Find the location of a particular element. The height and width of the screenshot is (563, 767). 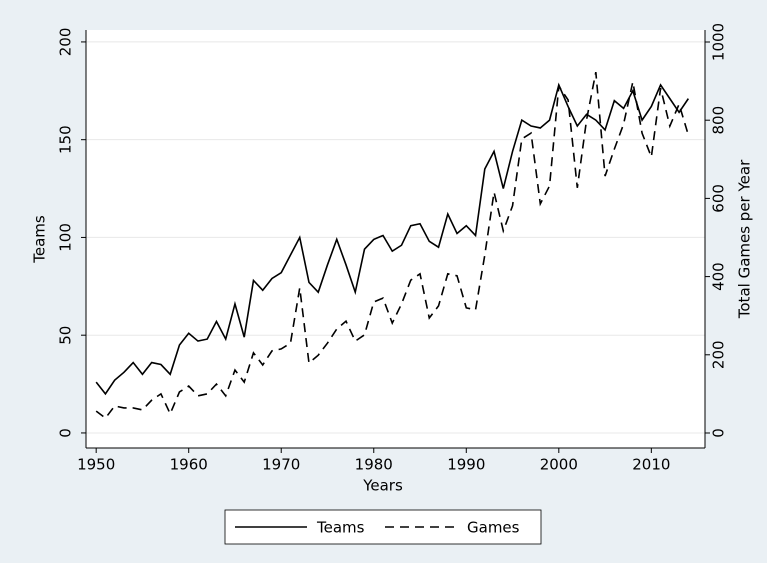

y-tick-label: 50 is located at coordinates (66, 335).